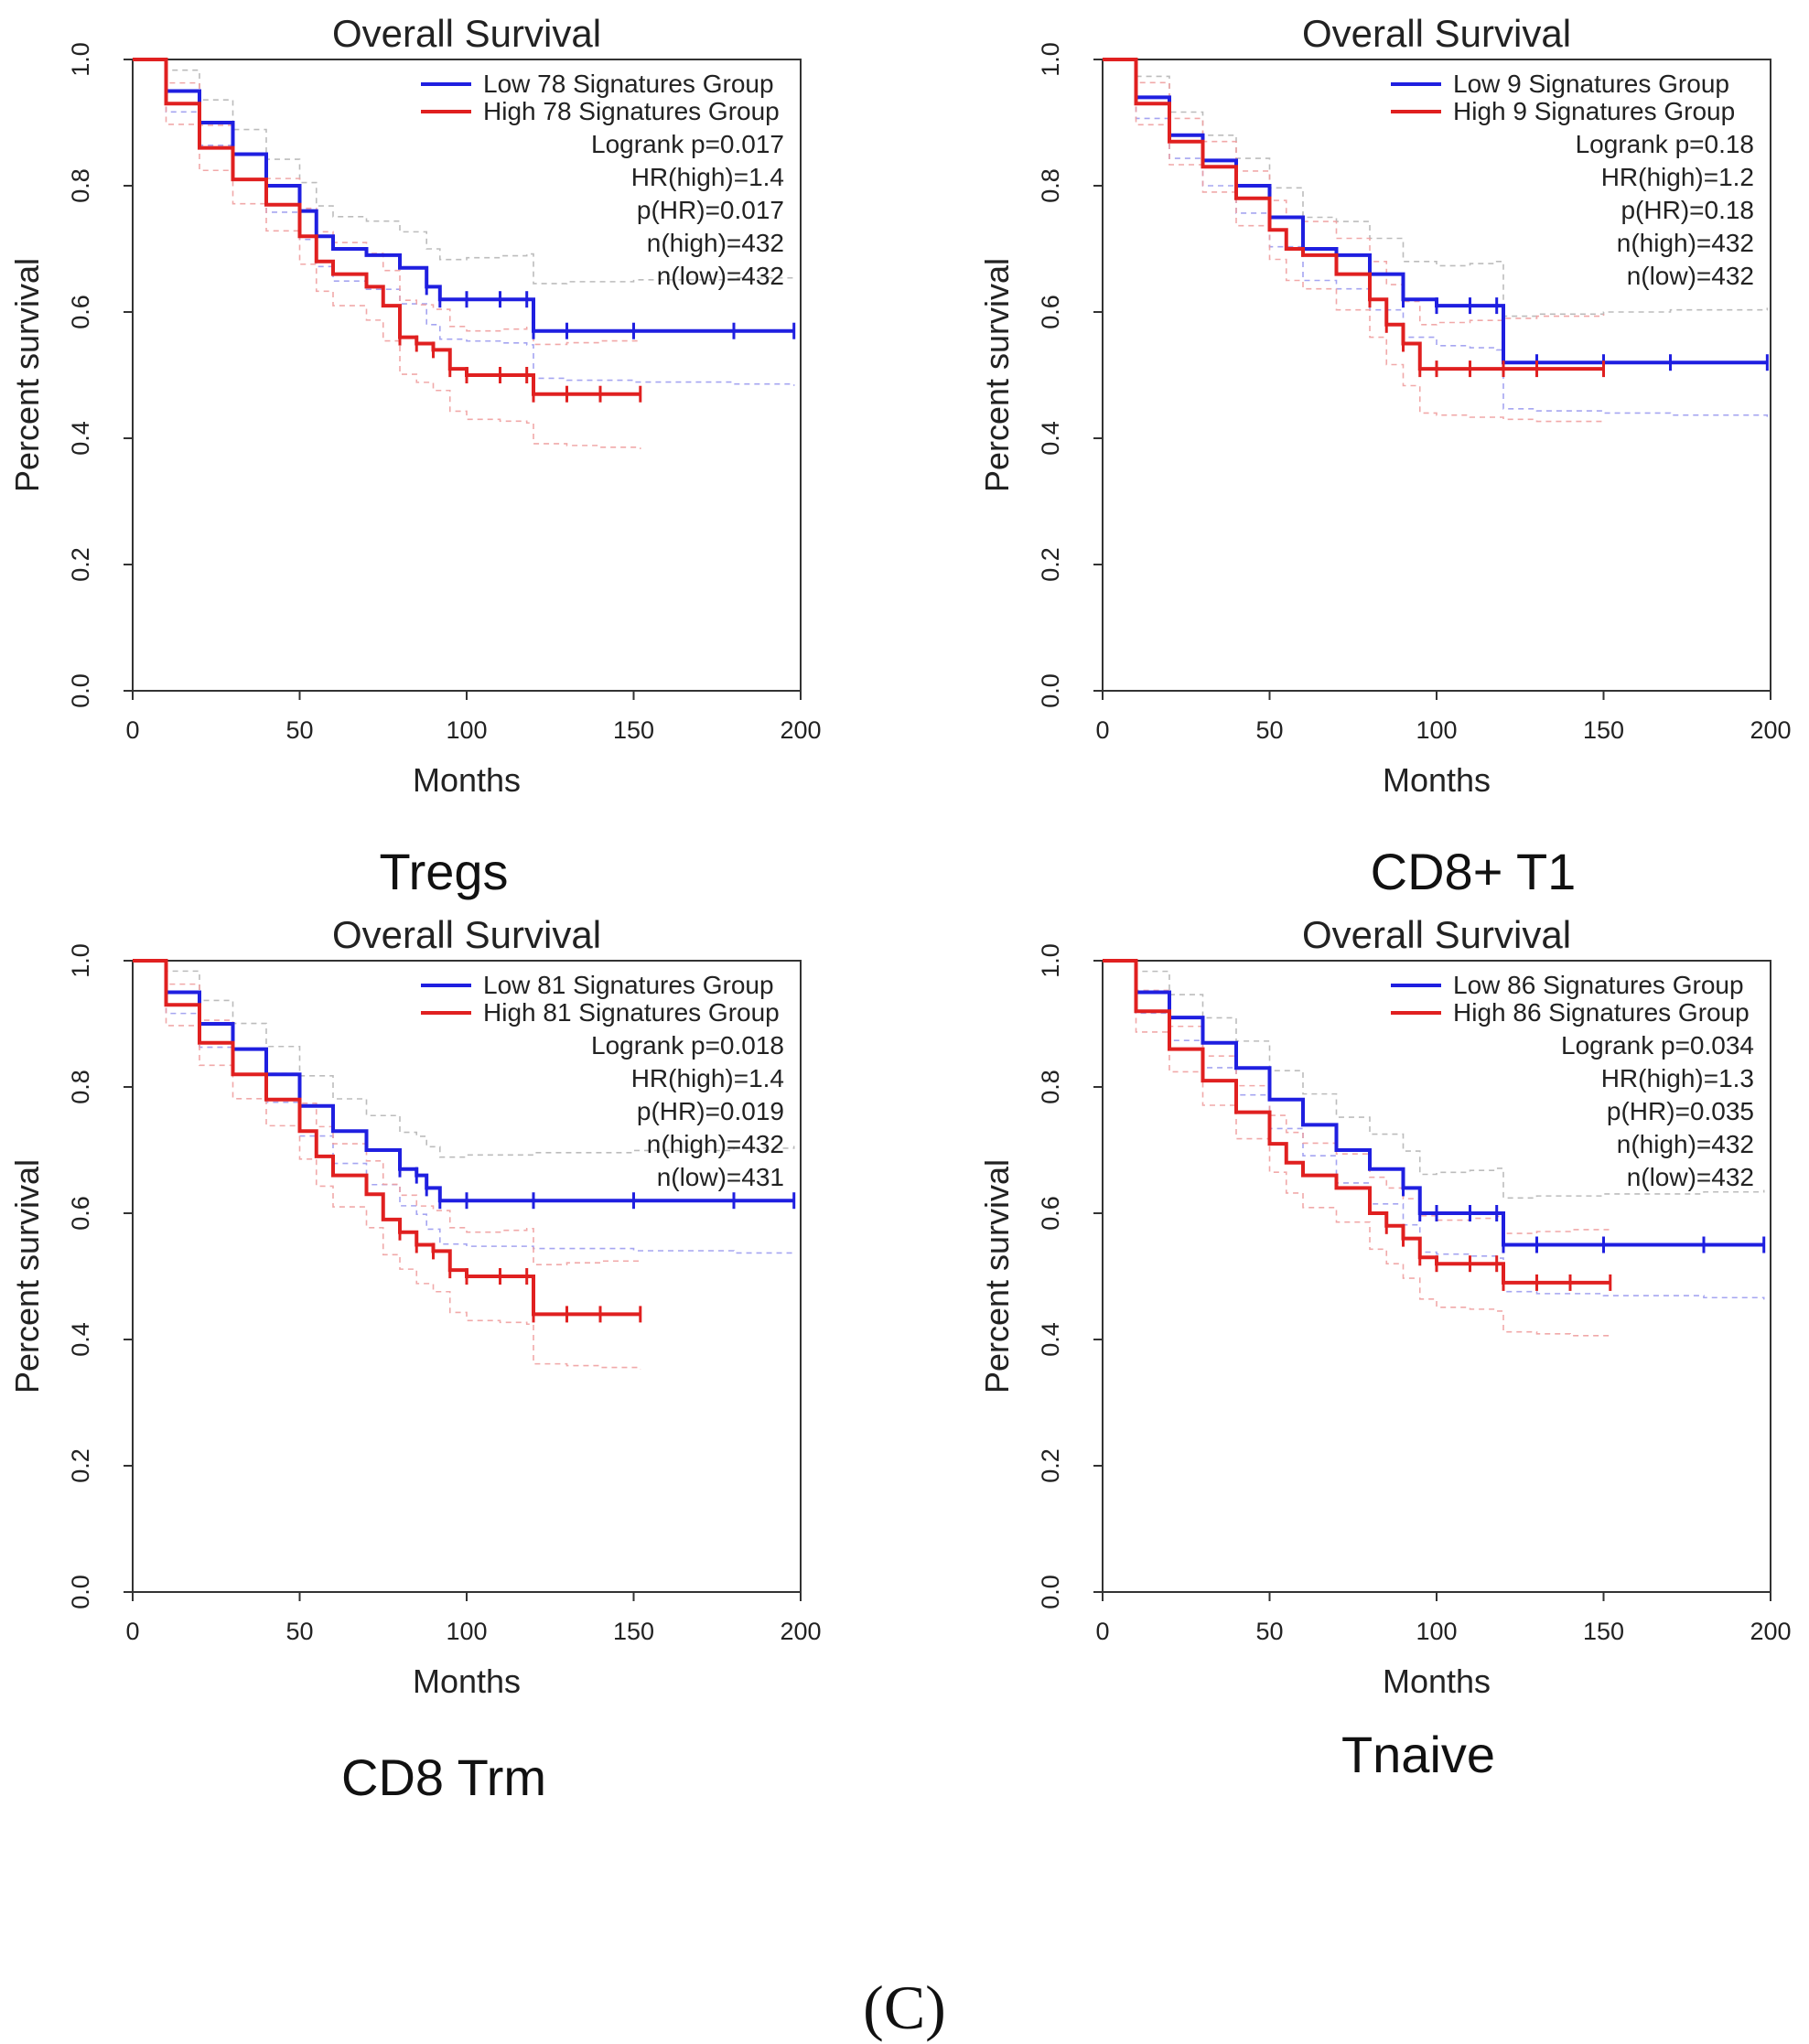 This screenshot has height=2044, width=1809. I want to click on legend-entry: Low 81 Signatures Group, so click(628, 985).